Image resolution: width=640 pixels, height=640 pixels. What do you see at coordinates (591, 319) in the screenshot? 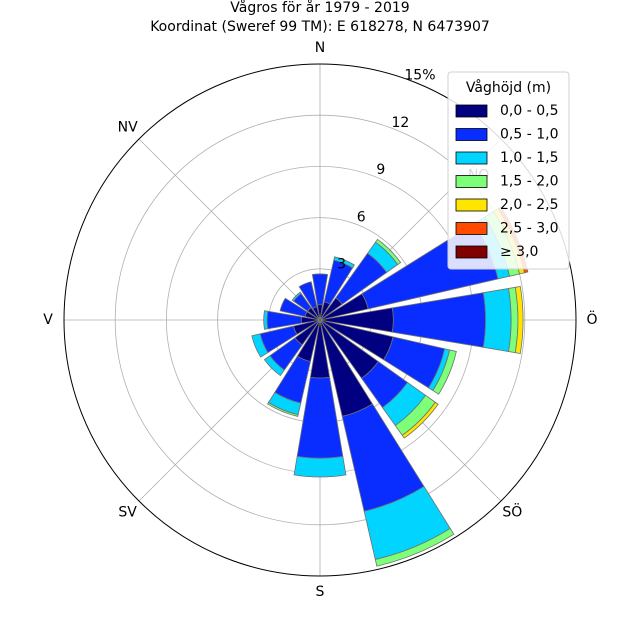
I see `direction-label: Ö` at bounding box center [591, 319].